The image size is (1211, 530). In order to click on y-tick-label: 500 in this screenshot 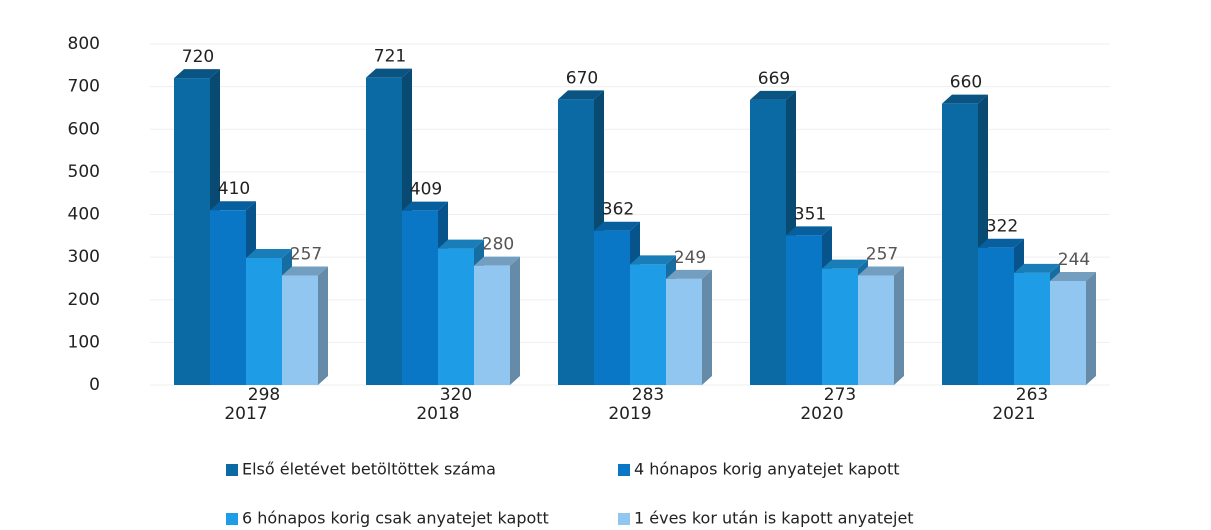, I will do `click(84, 172)`.